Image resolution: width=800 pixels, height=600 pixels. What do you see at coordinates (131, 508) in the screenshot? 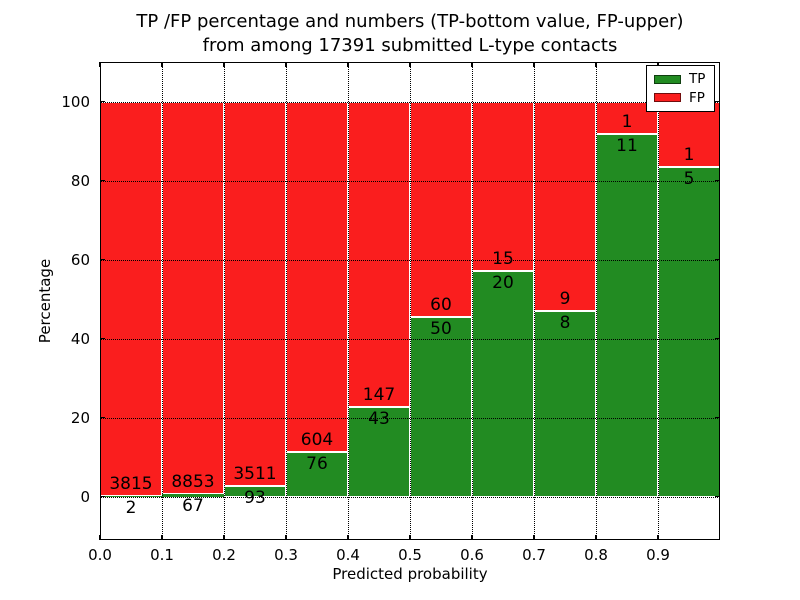
I see `tp-count-label-0: 2` at bounding box center [131, 508].